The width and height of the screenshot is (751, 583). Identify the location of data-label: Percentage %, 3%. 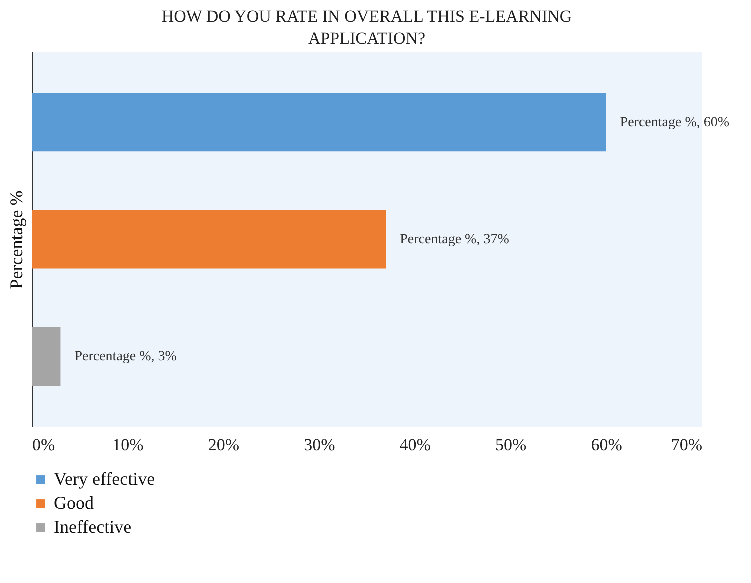
(126, 357).